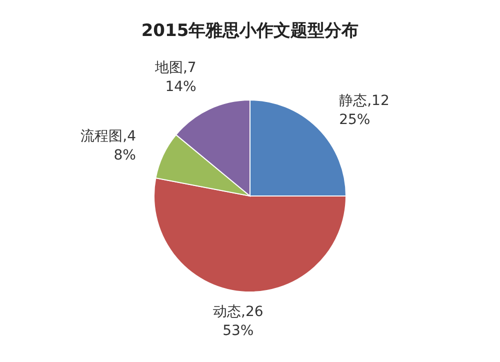 Image resolution: width=500 pixels, height=362 pixels. What do you see at coordinates (238, 331) in the screenshot?
I see `data-label: 53%` at bounding box center [238, 331].